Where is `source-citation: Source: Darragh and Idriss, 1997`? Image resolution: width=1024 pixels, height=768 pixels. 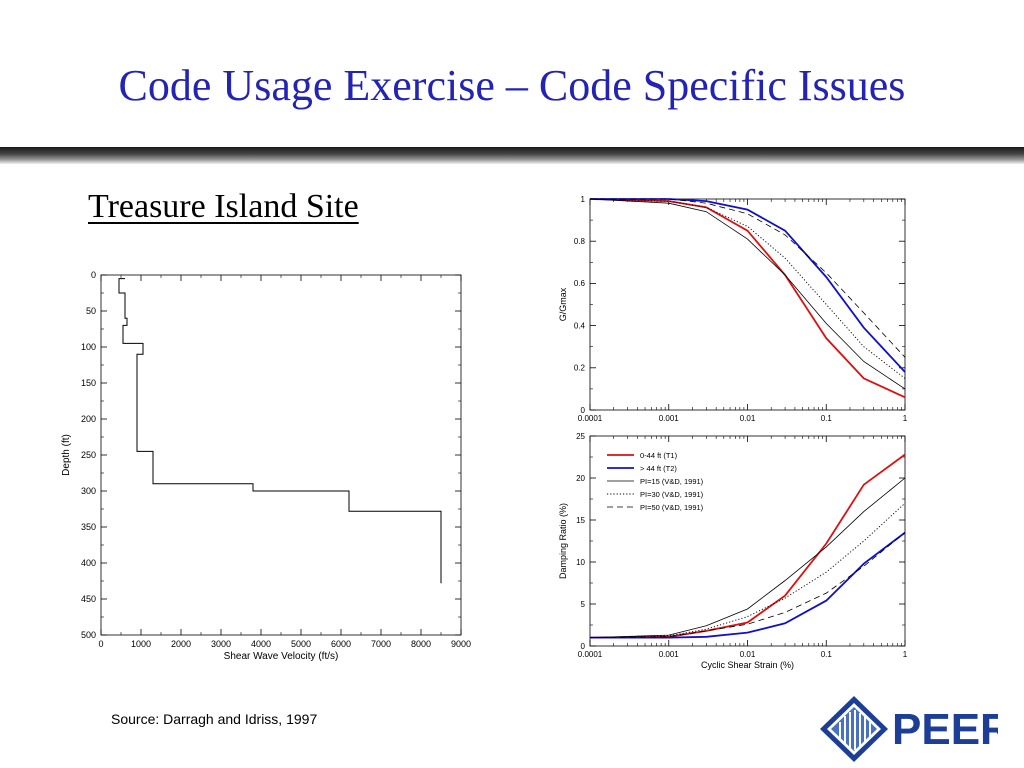
source-citation: Source: Darragh and Idriss, 1997 is located at coordinates (214, 719).